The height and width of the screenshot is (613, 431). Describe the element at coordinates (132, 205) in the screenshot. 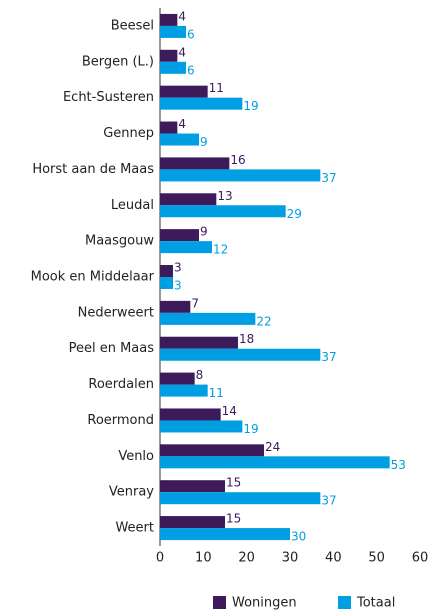

I see `y-tick-label: Leudal` at that location.